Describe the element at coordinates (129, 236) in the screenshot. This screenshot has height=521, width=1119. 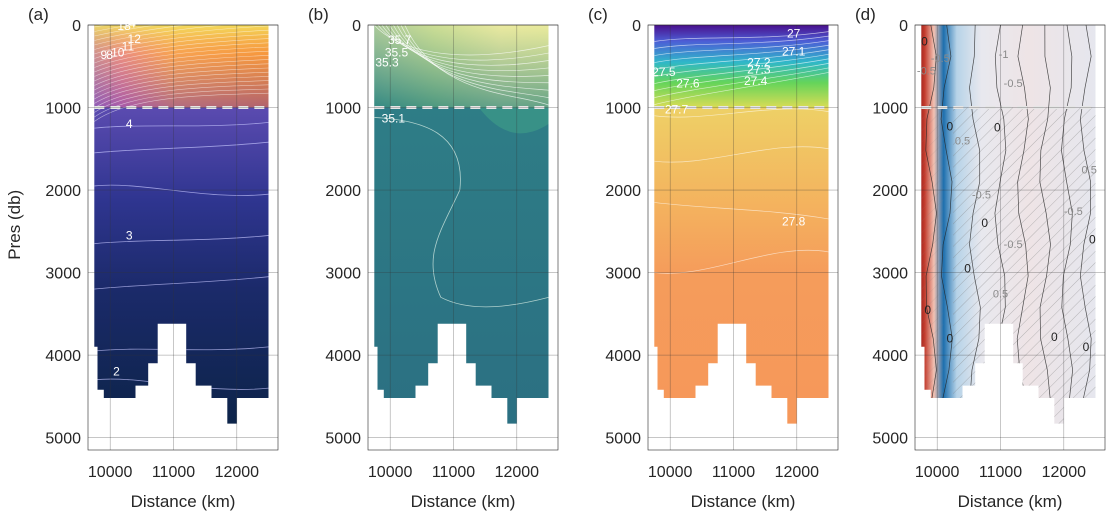
I see `contour-label: 3` at that location.